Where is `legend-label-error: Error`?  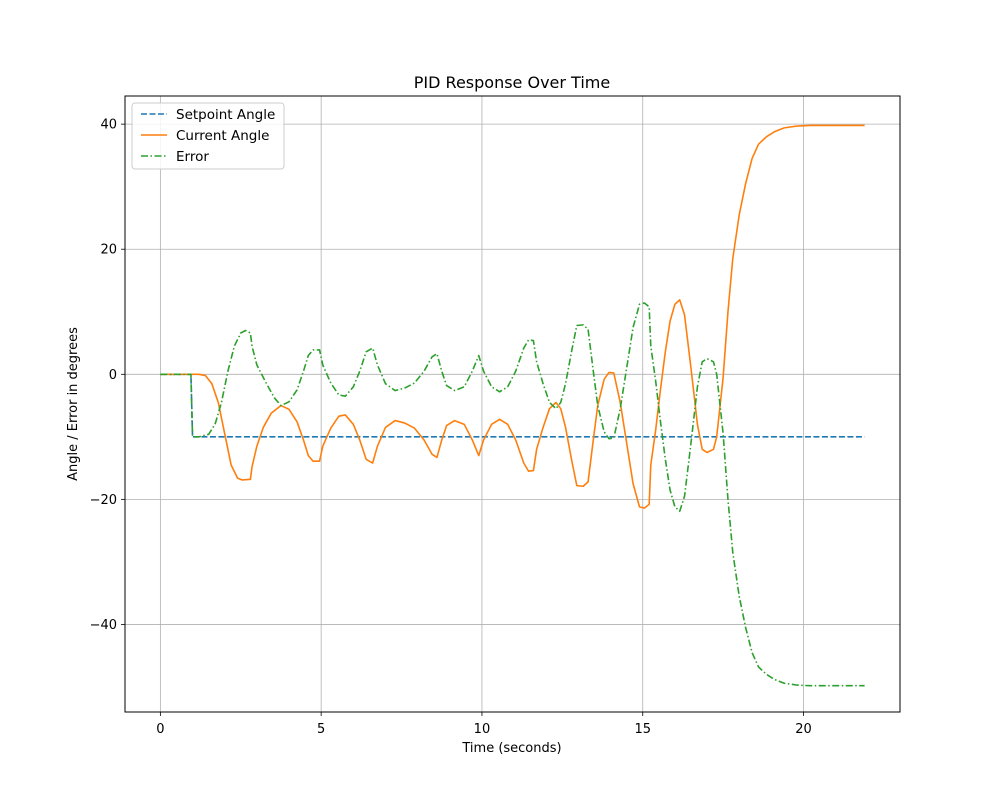
legend-label-error: Error is located at coordinates (192, 157).